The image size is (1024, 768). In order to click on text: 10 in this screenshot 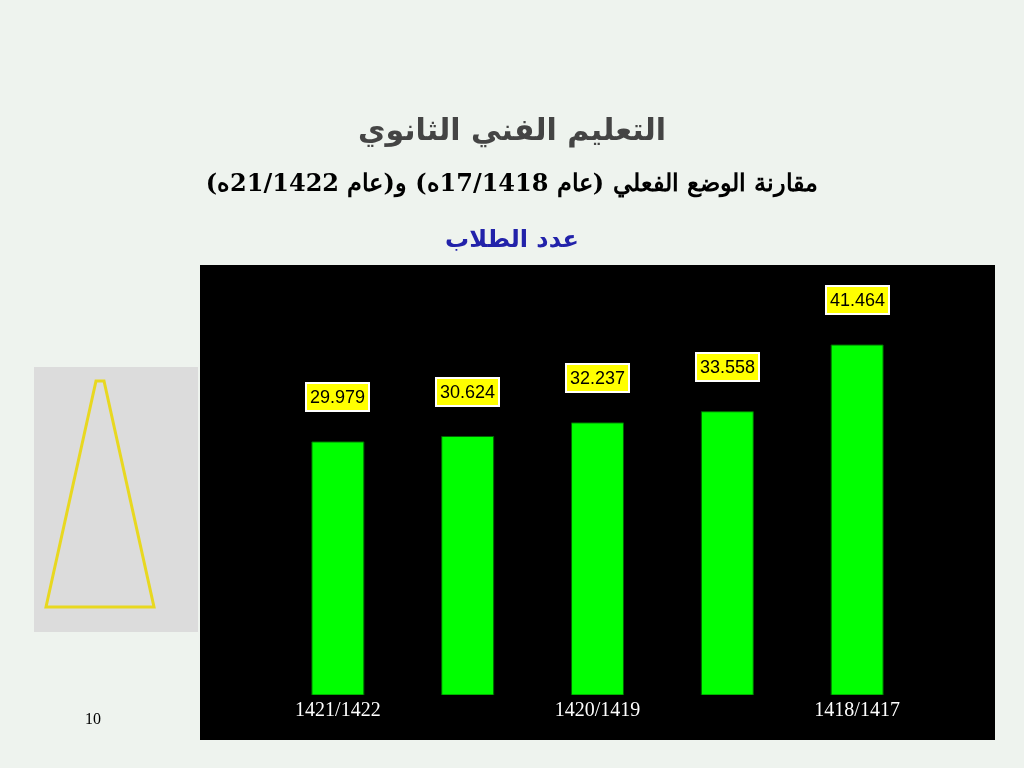, I will do `click(93, 719)`.